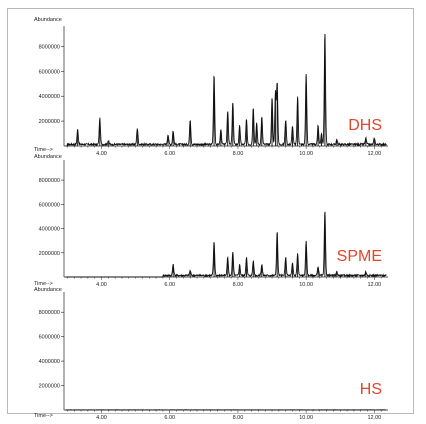  I want to click on panel-label: HS, so click(371, 389).